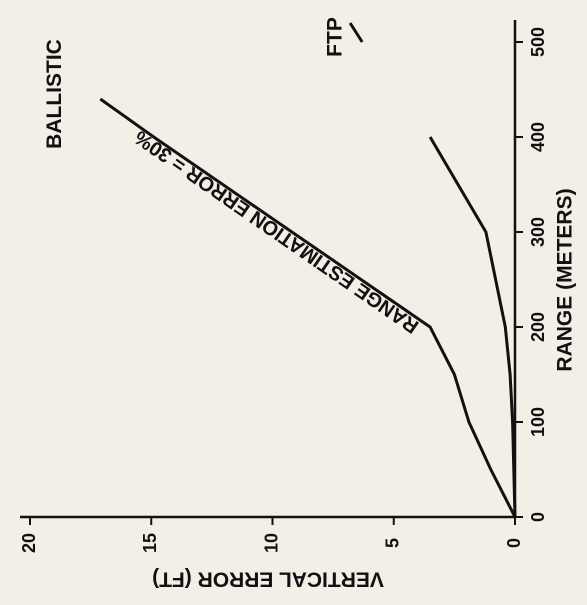  What do you see at coordinates (54, 94) in the screenshot?
I see `series-label: BALLISTIC` at bounding box center [54, 94].